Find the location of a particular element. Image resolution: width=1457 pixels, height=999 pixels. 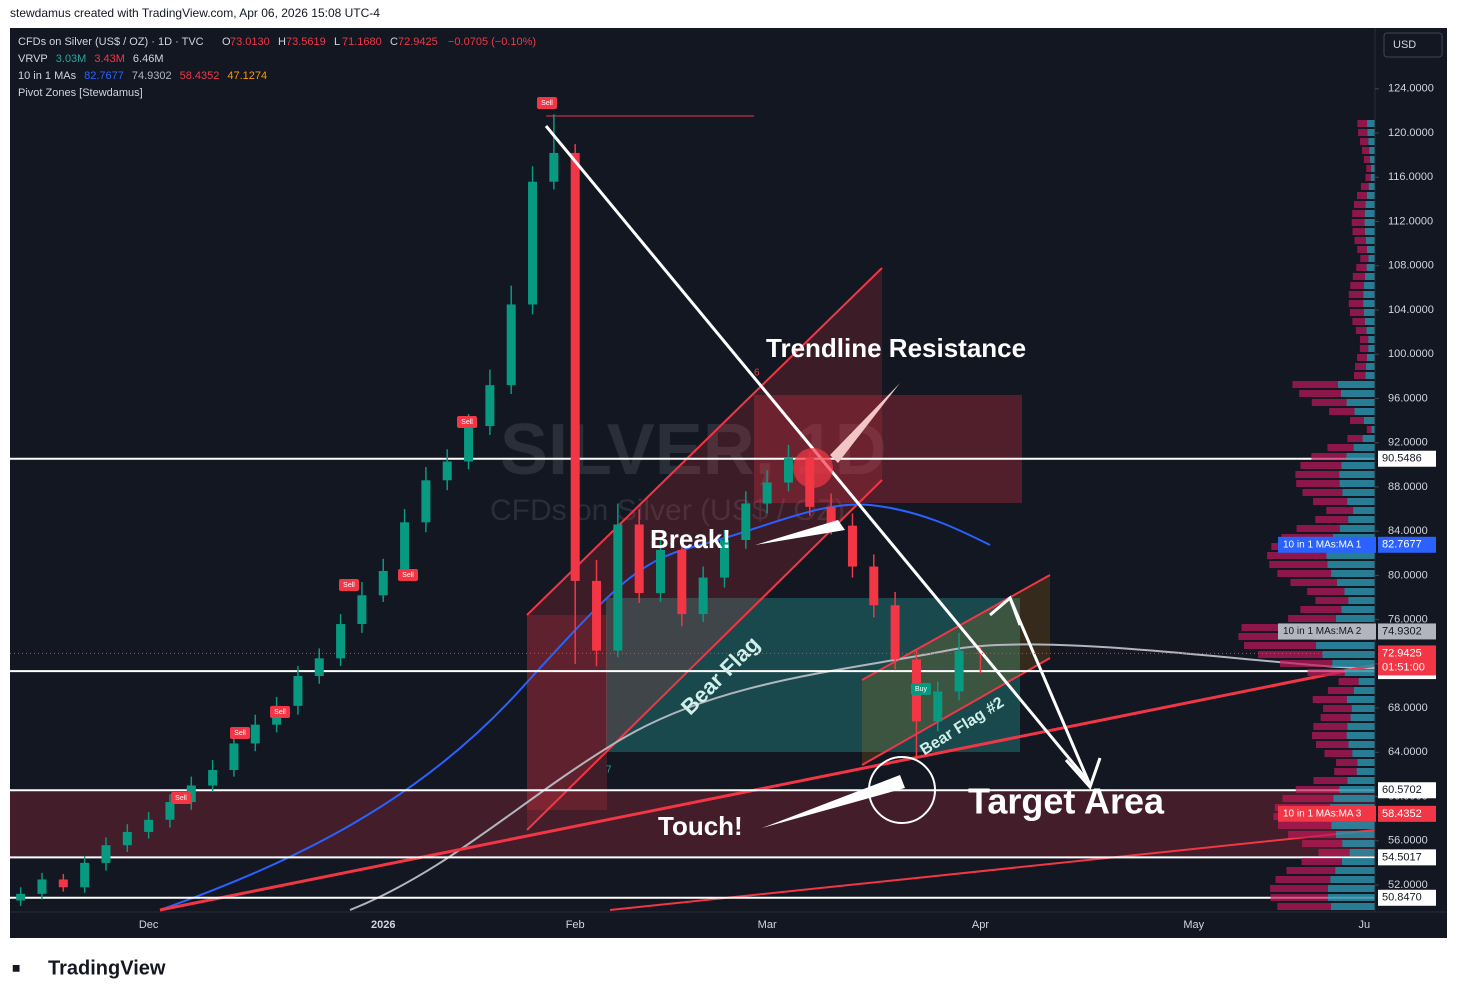

ohlc-value: 73.0130 is located at coordinates (250, 42).